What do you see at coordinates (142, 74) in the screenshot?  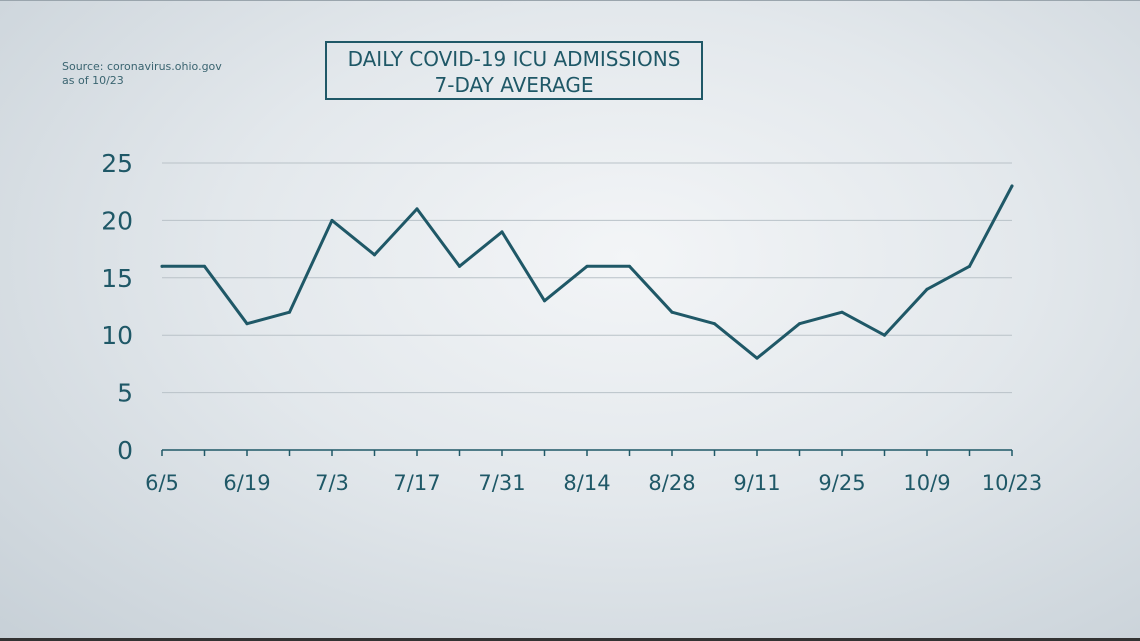 I see `source-note: Source: coronavirus.ohio.gov as of 10/23` at bounding box center [142, 74].